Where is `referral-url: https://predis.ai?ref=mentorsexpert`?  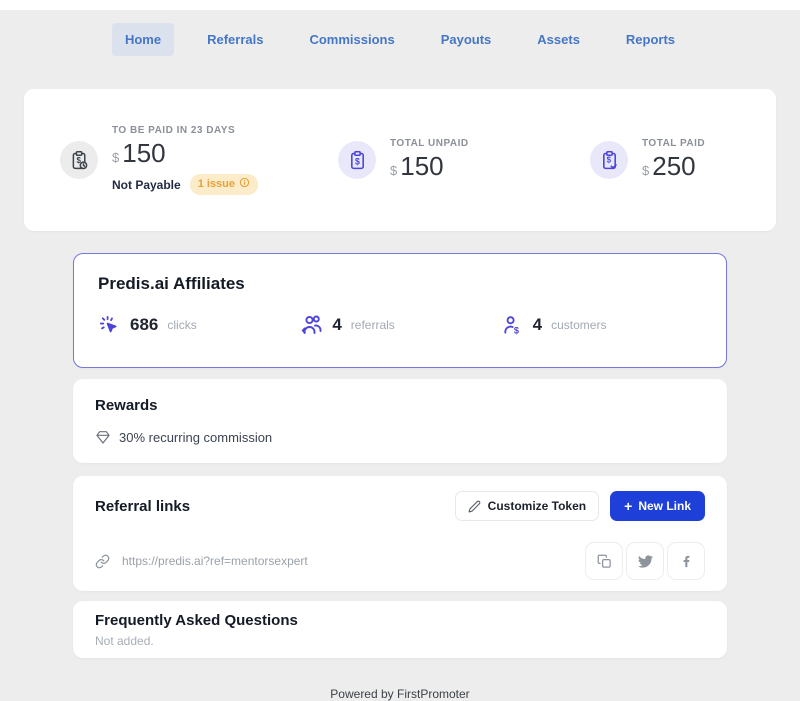
referral-url: https://predis.ai?ref=mentorsexpert is located at coordinates (215, 561).